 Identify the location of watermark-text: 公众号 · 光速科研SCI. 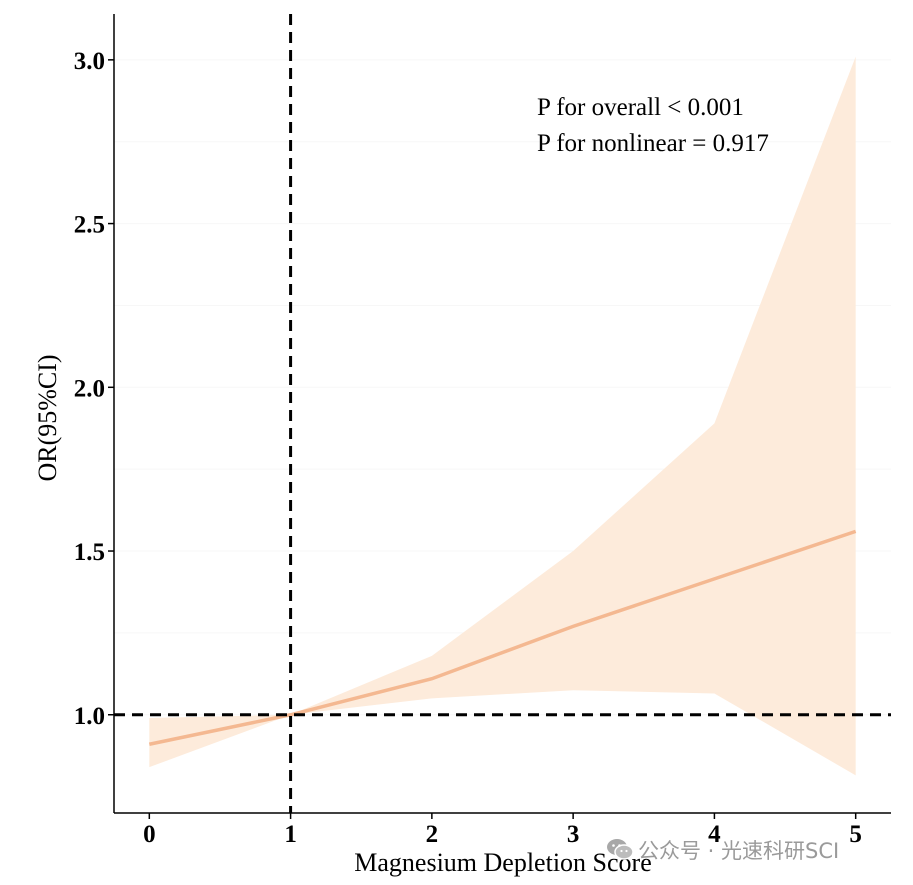
(739, 851).